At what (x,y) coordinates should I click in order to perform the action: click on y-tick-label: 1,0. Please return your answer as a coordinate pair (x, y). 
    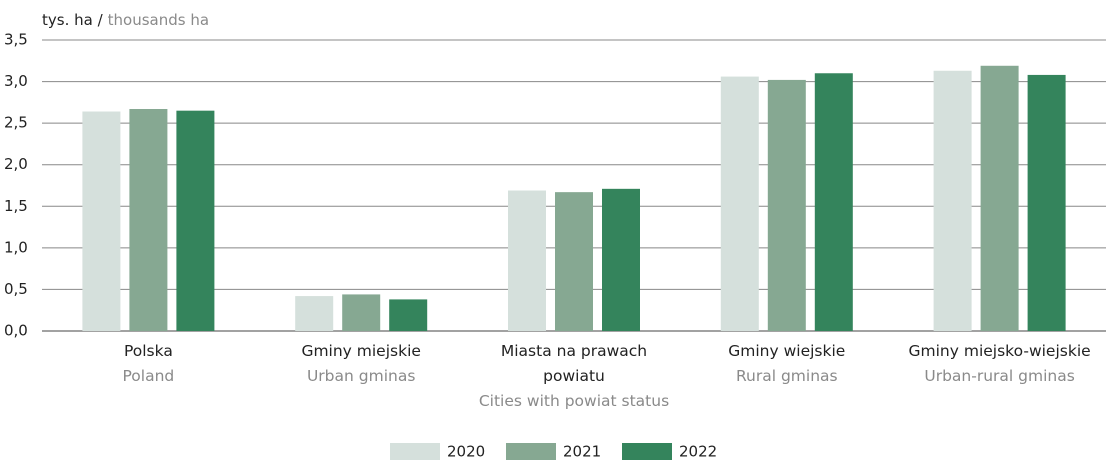
    Looking at the image, I should click on (16, 247).